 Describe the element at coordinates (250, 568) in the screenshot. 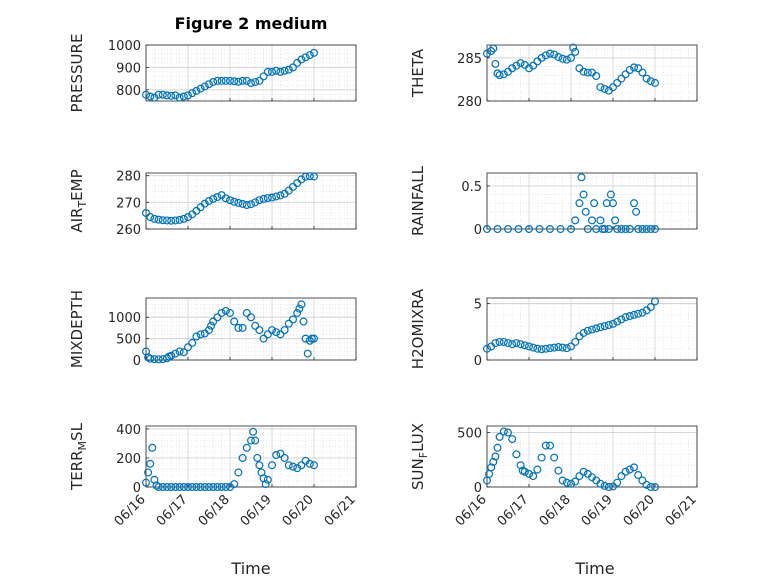

I see `x-axis-label-left: Time` at that location.